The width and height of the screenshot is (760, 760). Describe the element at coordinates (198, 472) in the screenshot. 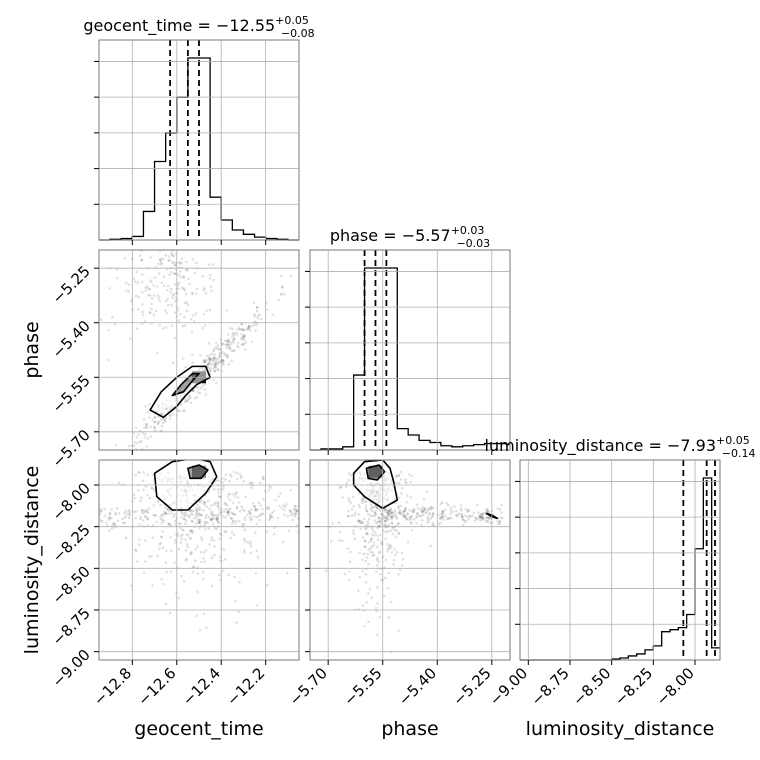

I see `contour-inner` at that location.